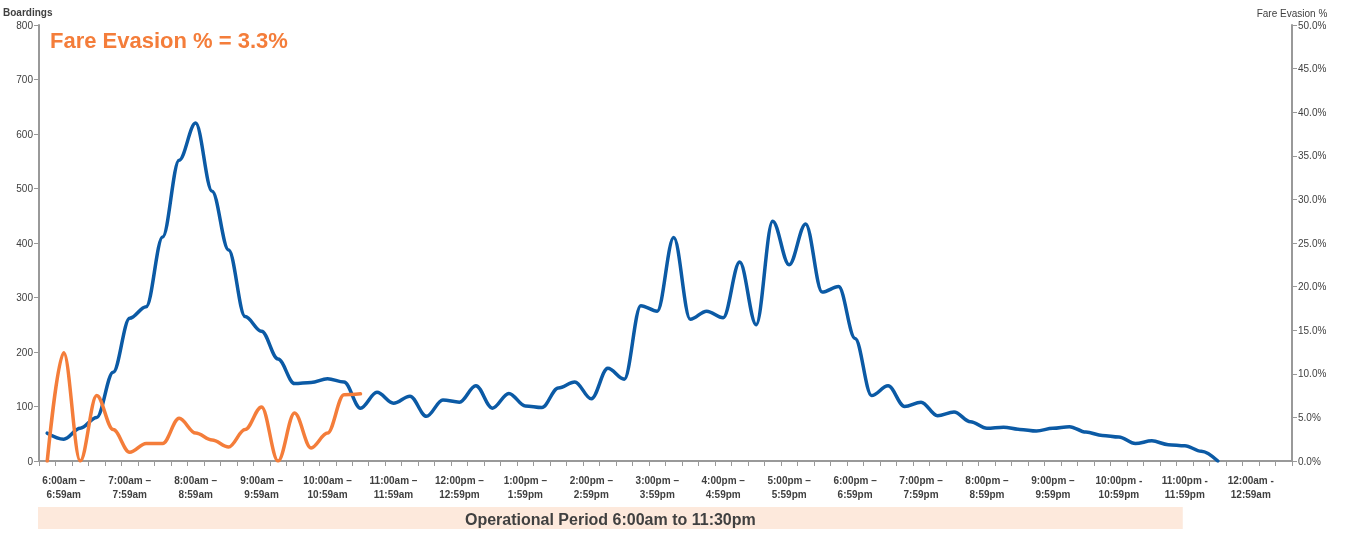  Describe the element at coordinates (1292, 13) in the screenshot. I see `y2-axis-title: Fare Evasion %` at that location.